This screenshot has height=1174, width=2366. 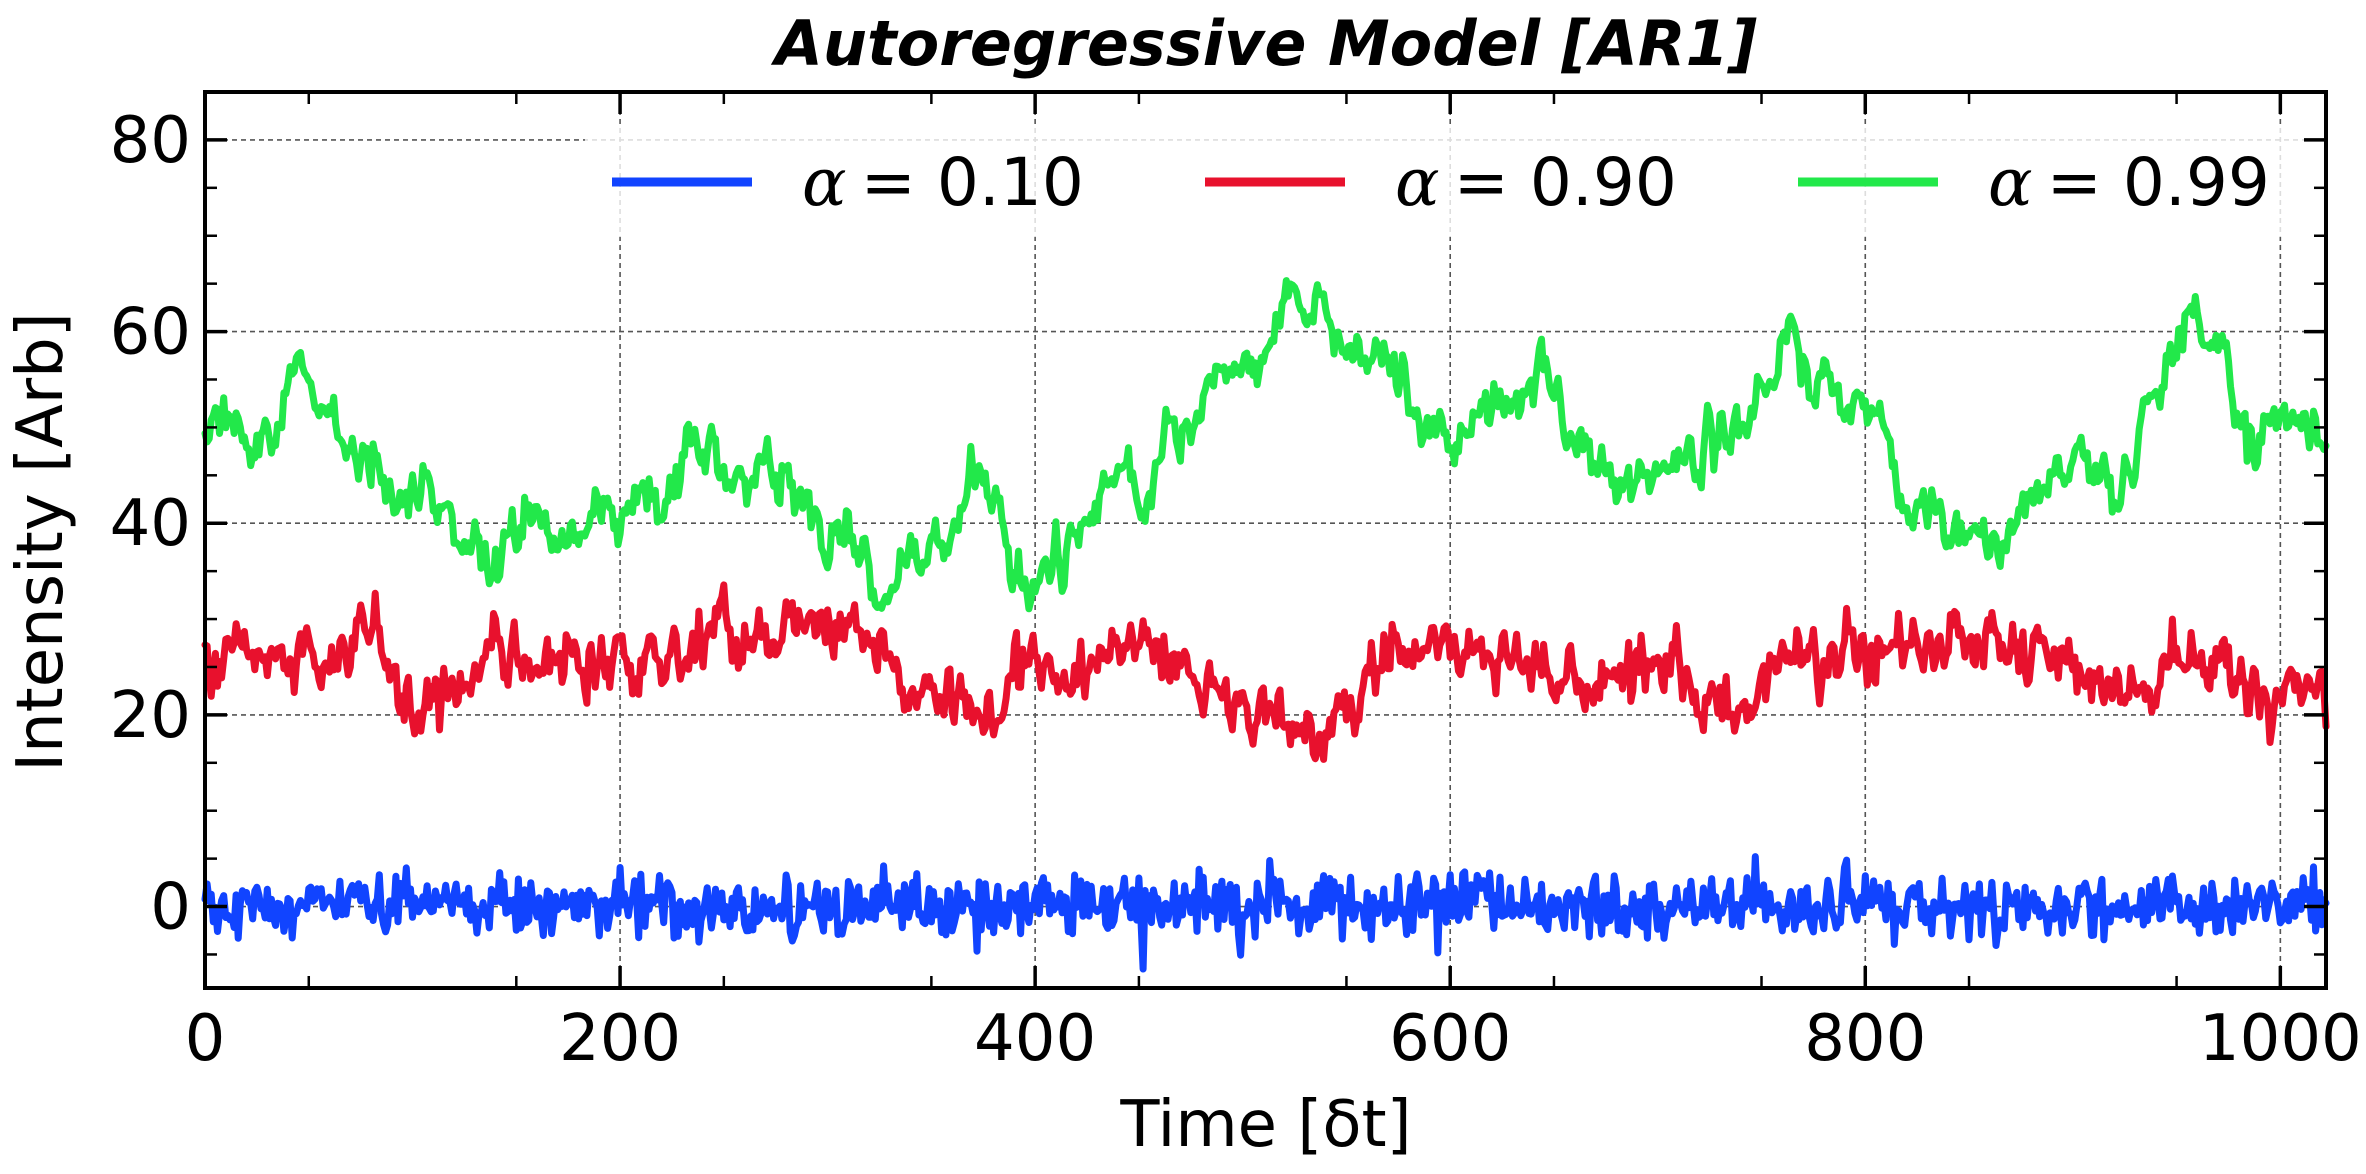 What do you see at coordinates (972, 182) in the screenshot?
I see `legend-value: = 0.10` at bounding box center [972, 182].